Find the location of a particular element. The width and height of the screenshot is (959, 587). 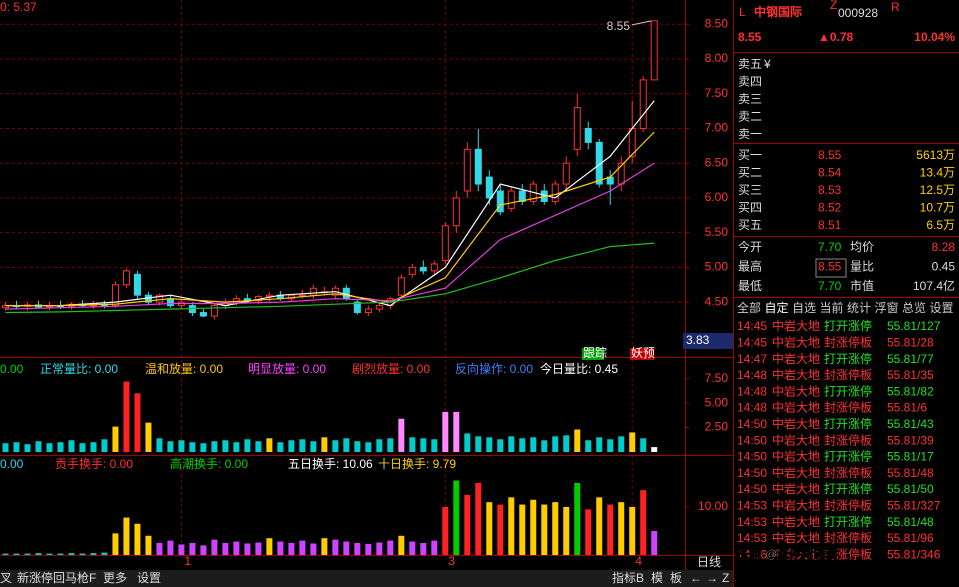

trade-value: 55.81/96 is located at coordinates (910, 538).